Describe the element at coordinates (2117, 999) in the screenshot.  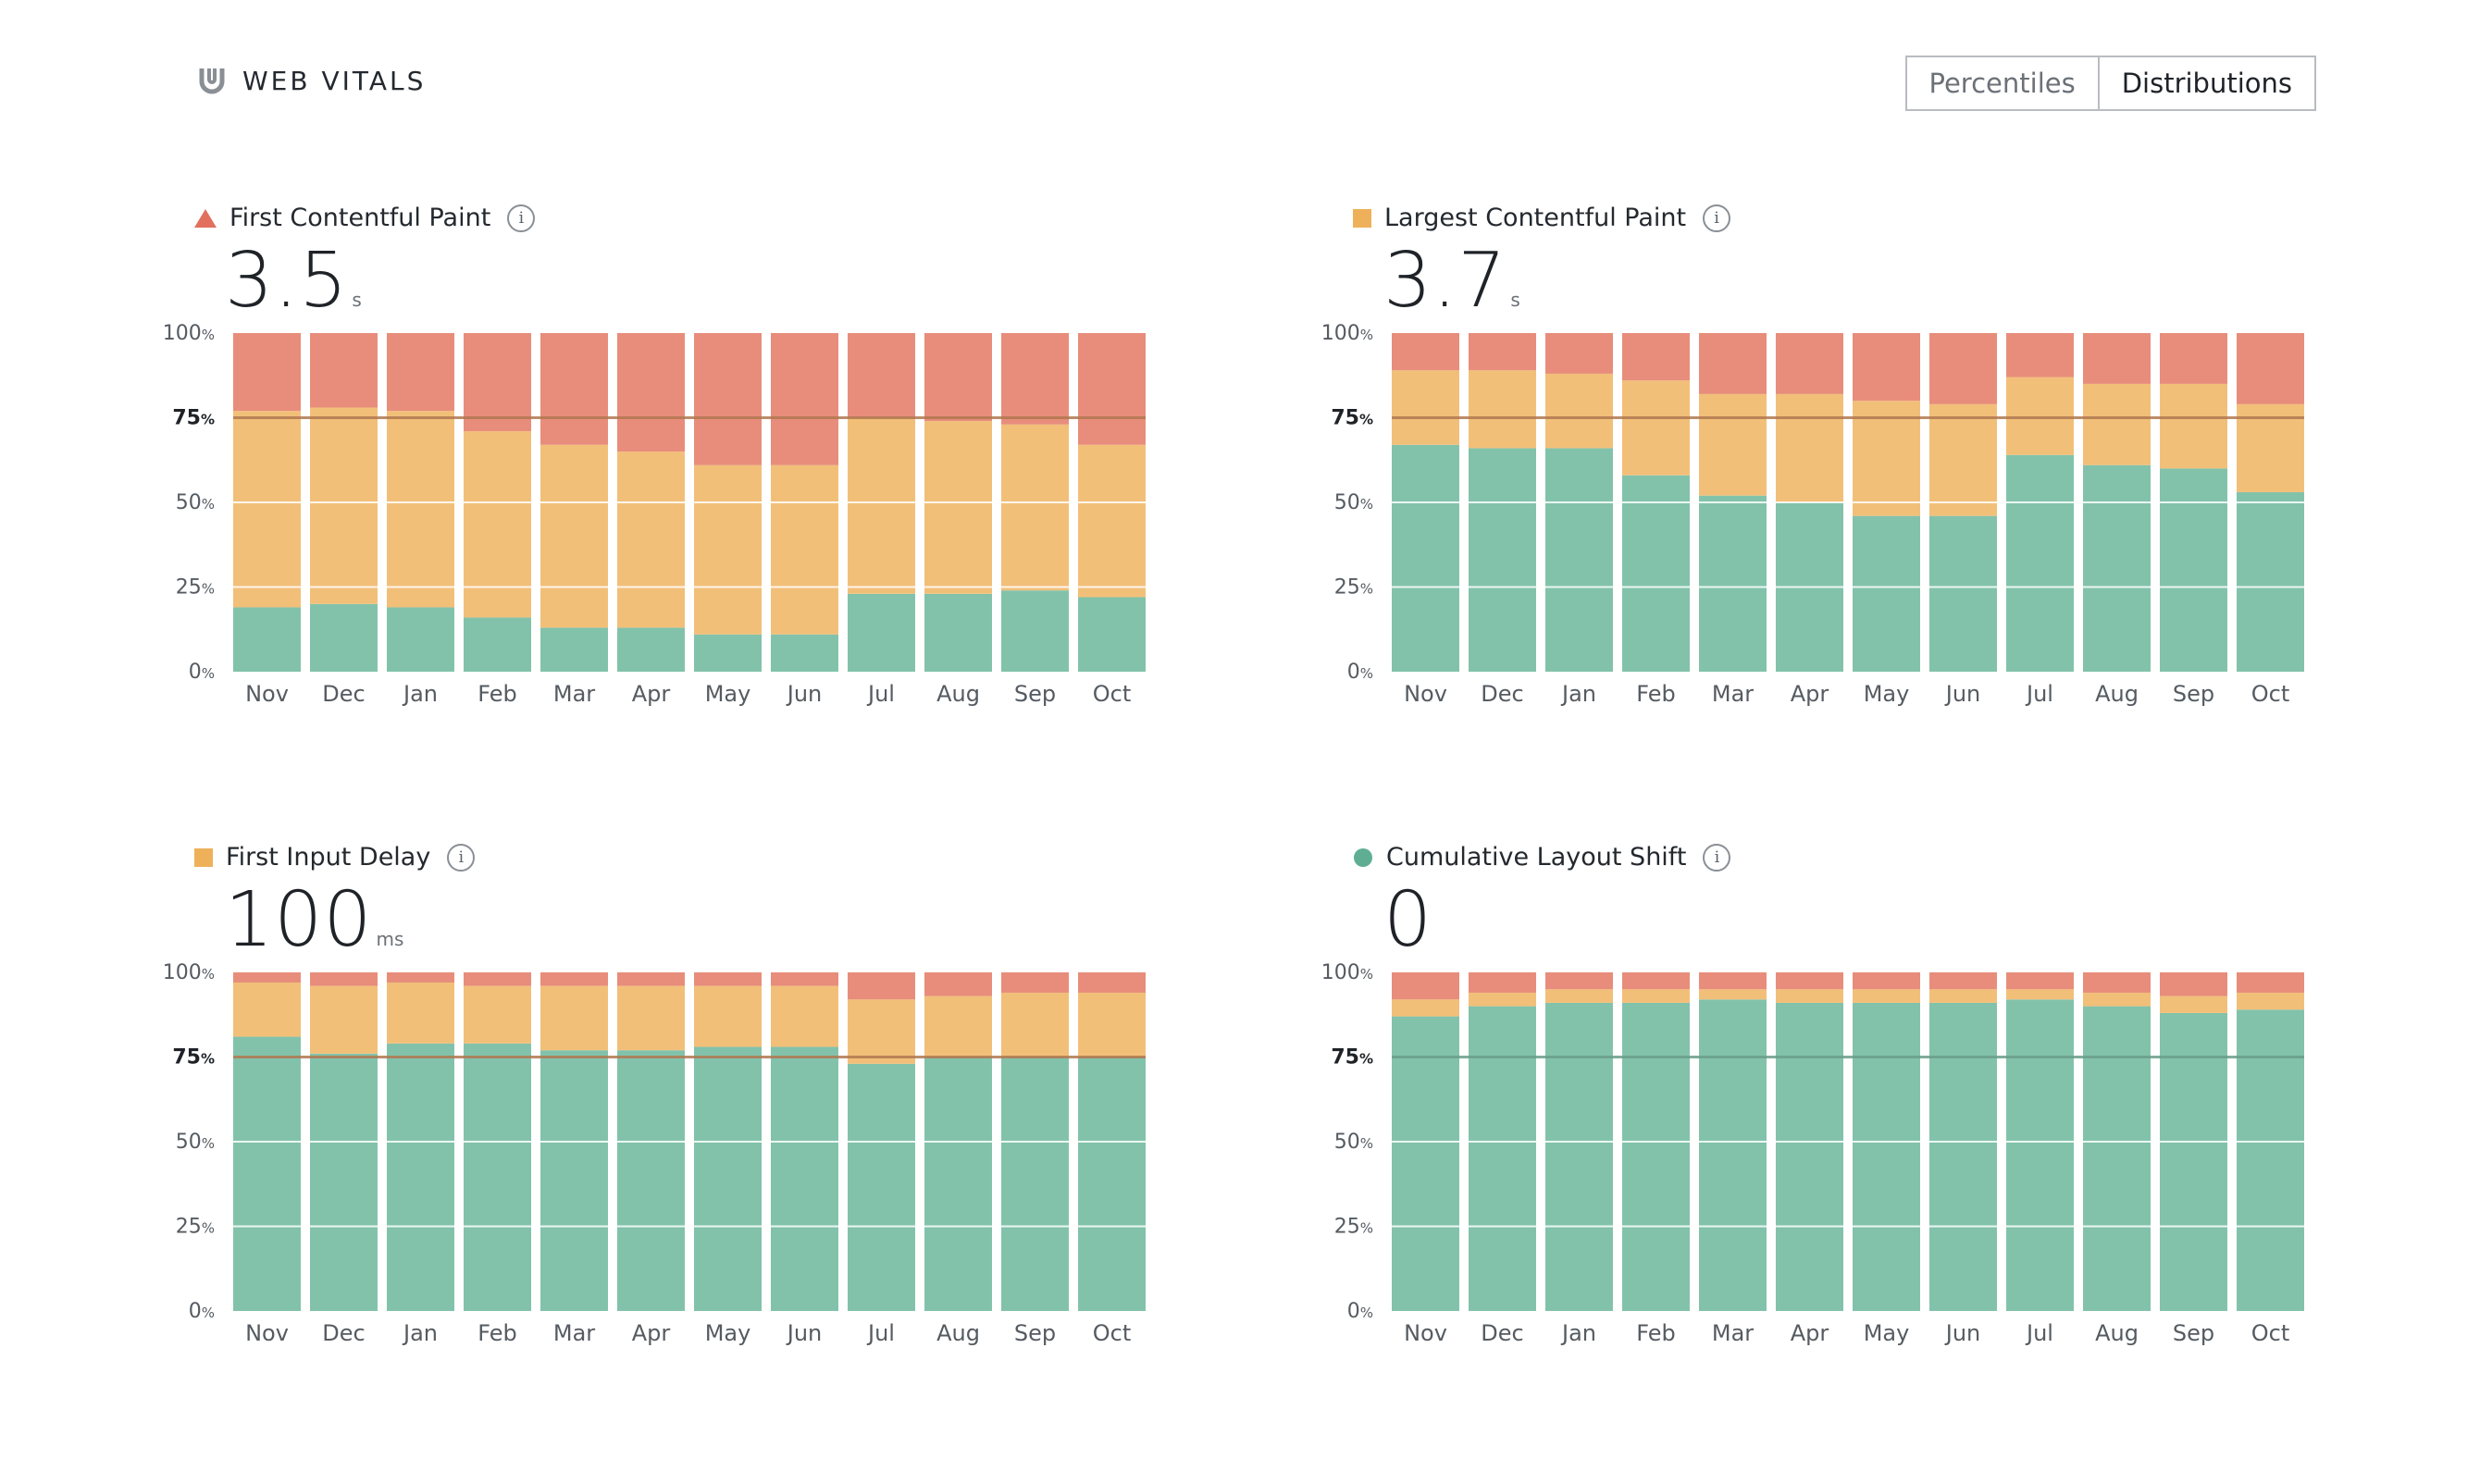
I see `cumulative-layout-shift-bar-aug-needs-improvement` at that location.